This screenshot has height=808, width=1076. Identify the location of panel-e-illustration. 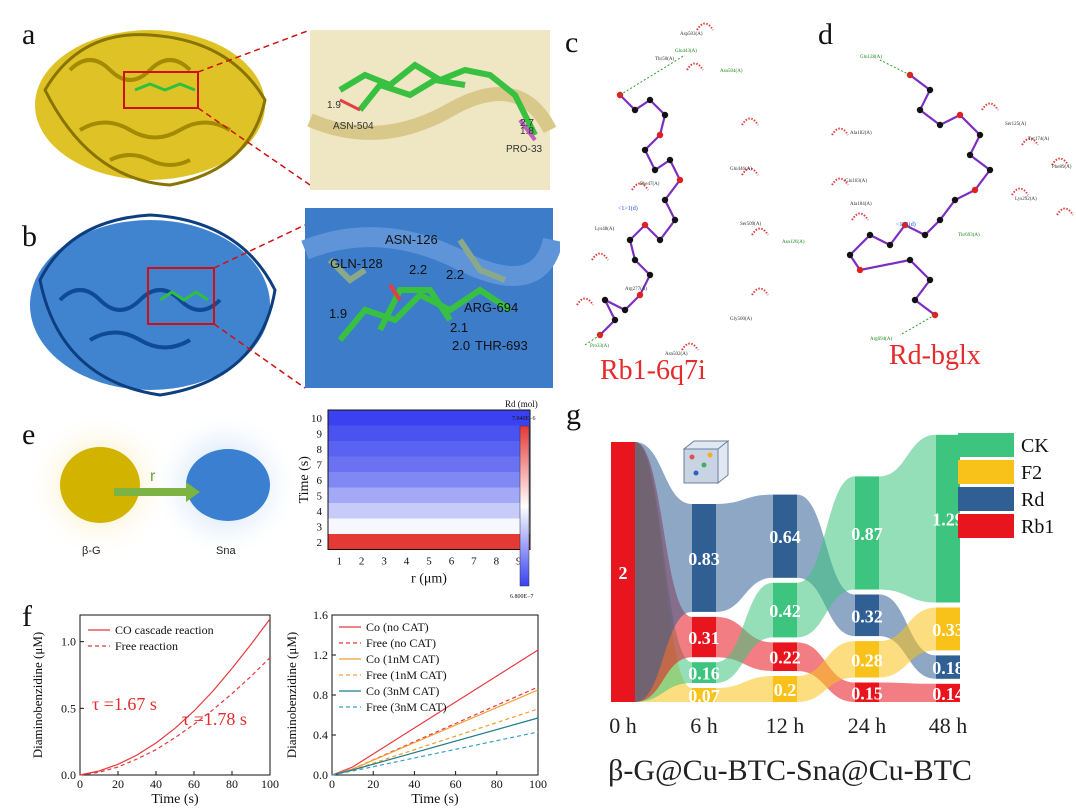
(162, 487).